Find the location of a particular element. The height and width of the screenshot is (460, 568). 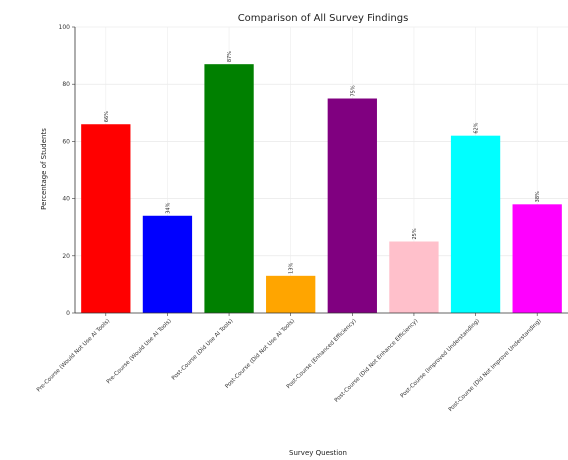

bar-data-label: 87% is located at coordinates (230, 56).